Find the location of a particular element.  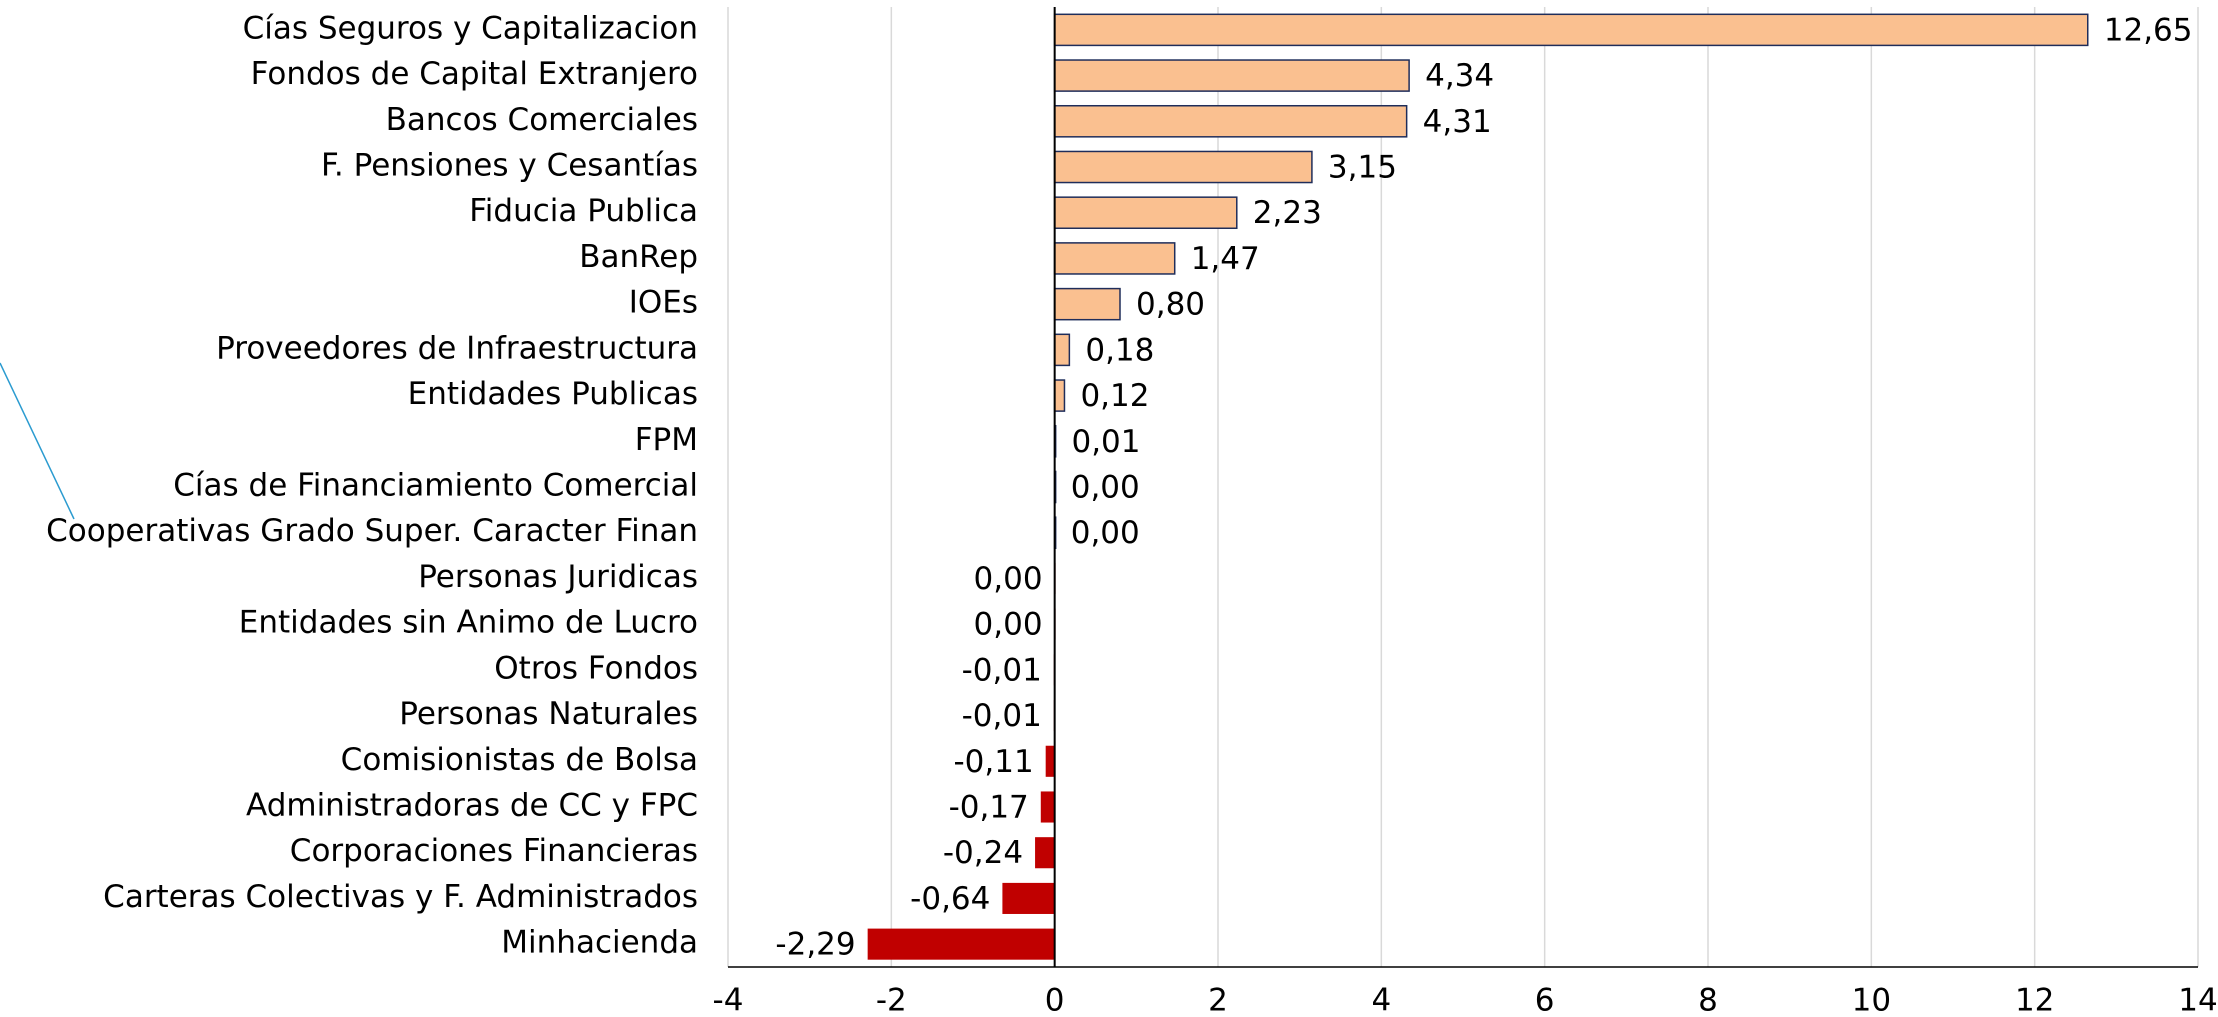

x-tick-label: 0 is located at coordinates (1055, 1000).